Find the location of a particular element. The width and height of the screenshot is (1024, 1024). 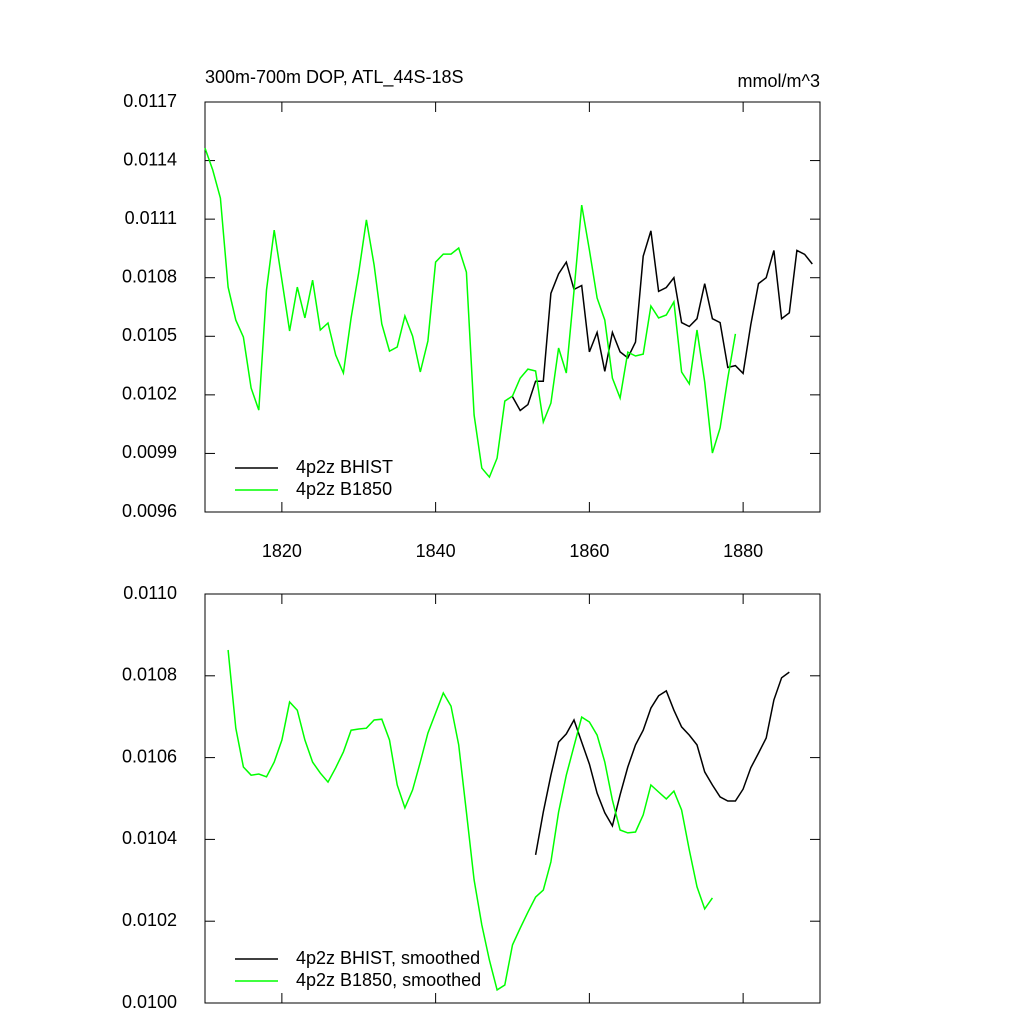

y-tick-label: 0.0105 is located at coordinates (149, 335).